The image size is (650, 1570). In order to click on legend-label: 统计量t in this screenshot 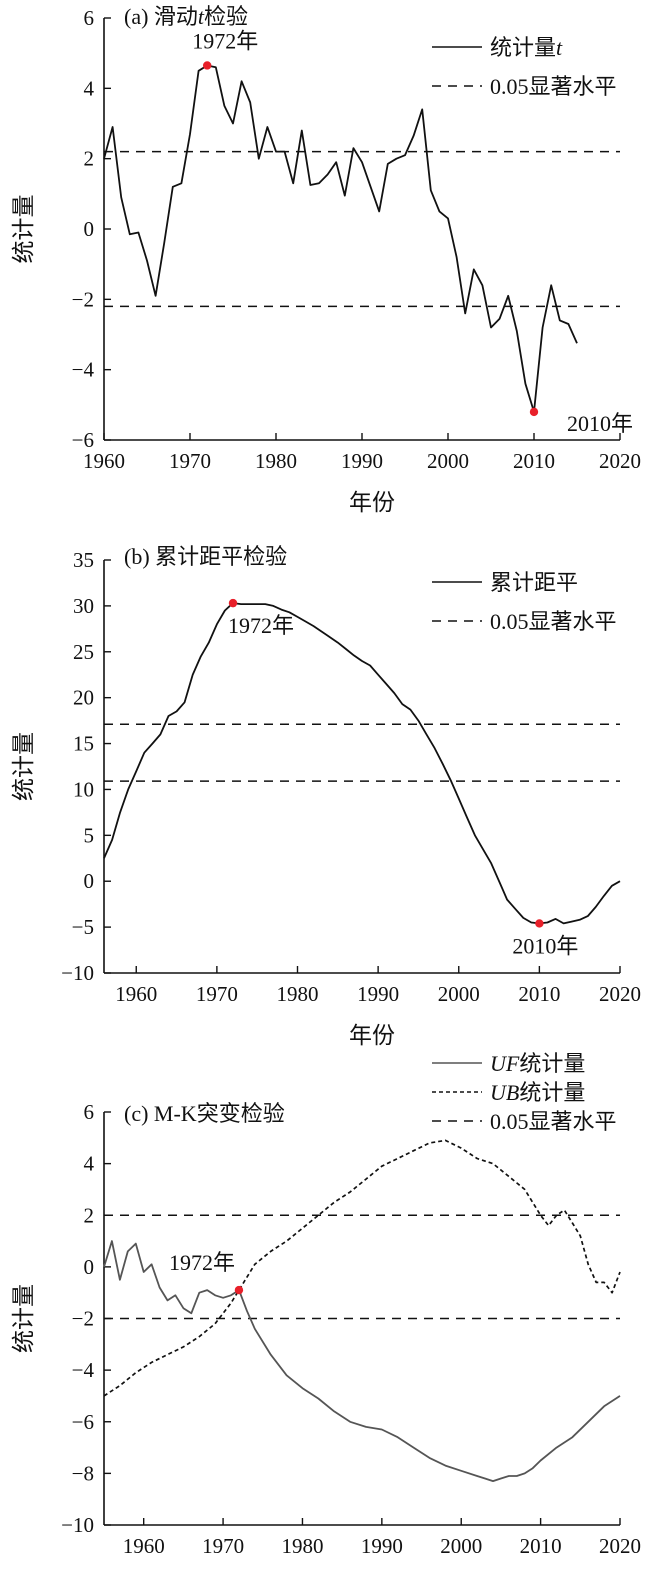, I will do `click(526, 47)`.